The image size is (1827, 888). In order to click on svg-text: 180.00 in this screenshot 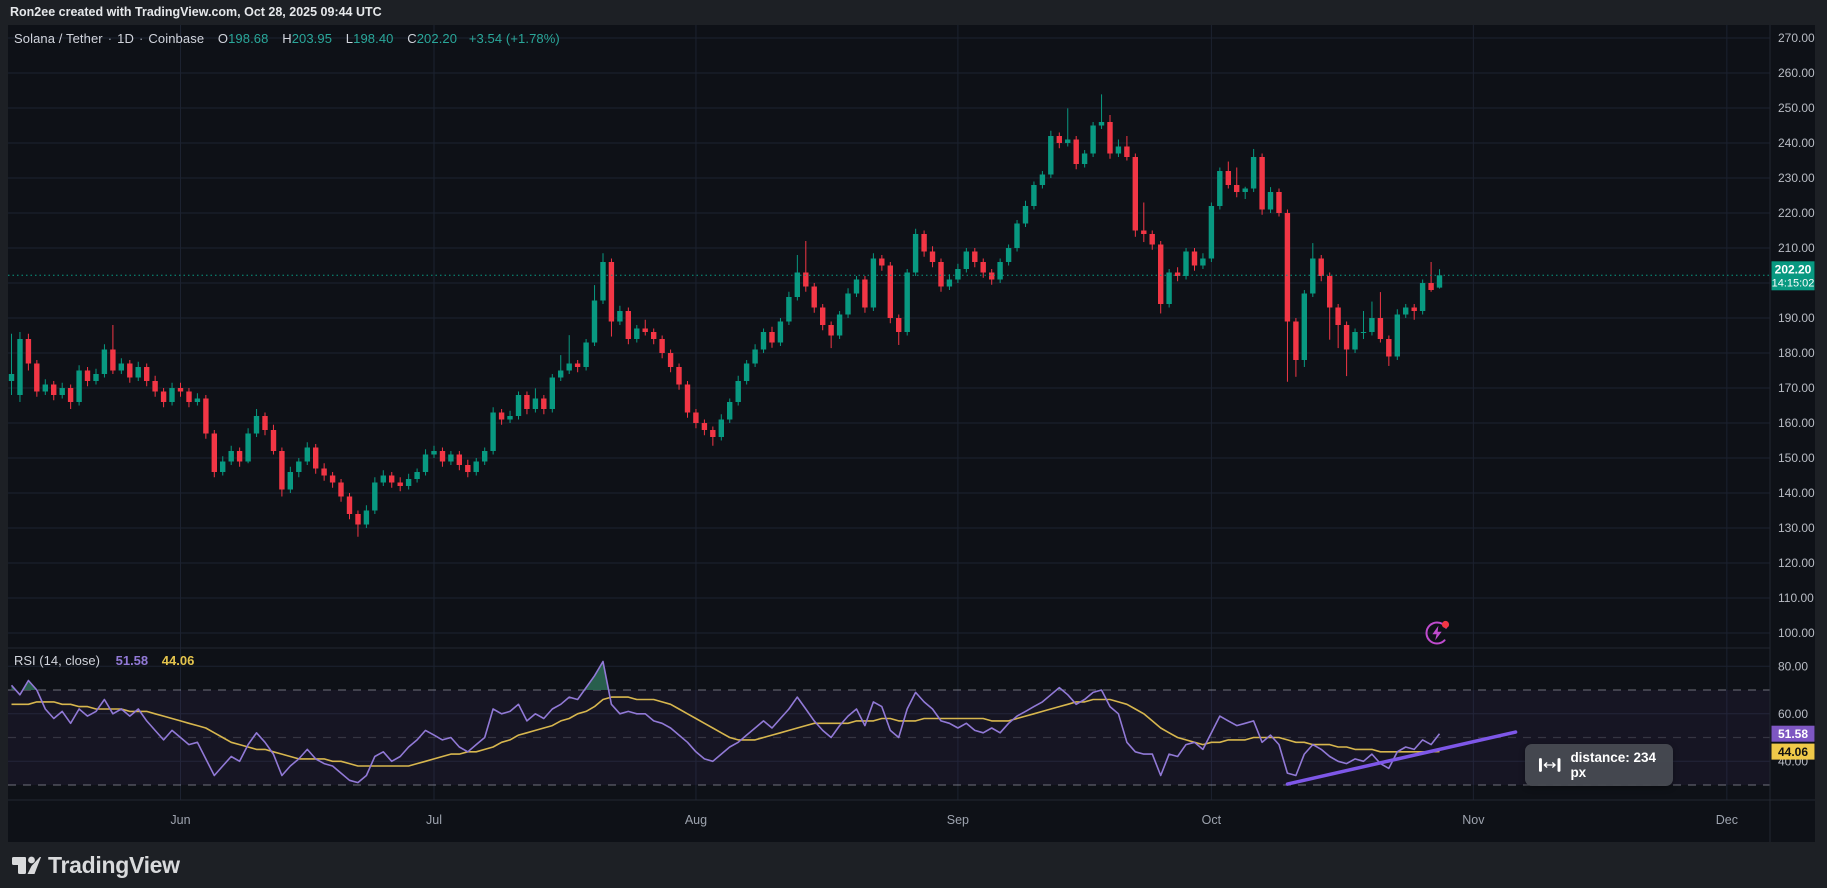, I will do `click(1796, 353)`.